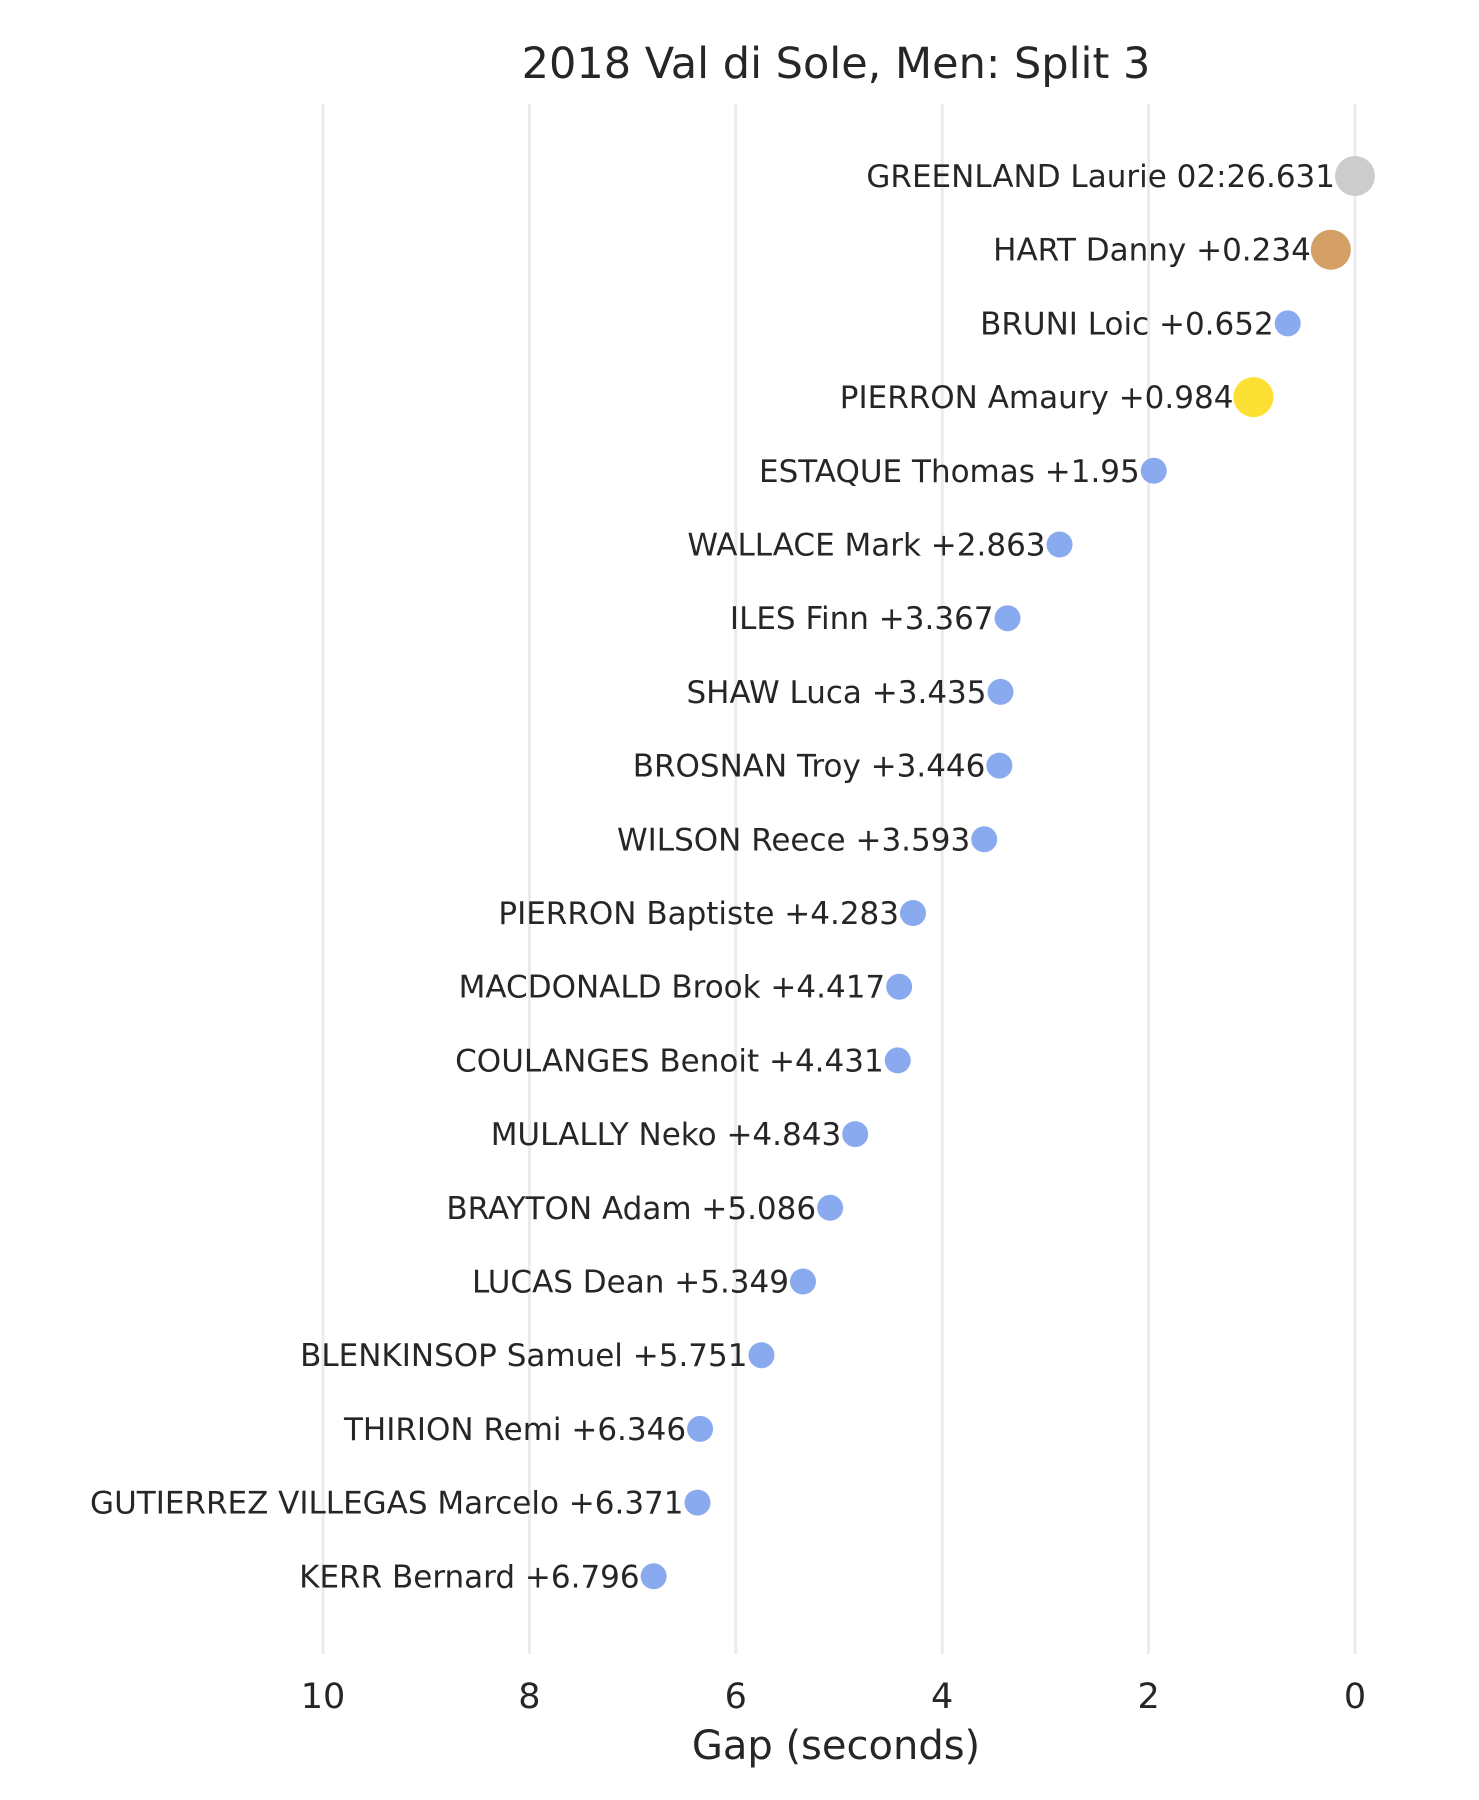 The height and width of the screenshot is (1800, 1479). What do you see at coordinates (736, 1697) in the screenshot?
I see `x-tick-label: 6` at bounding box center [736, 1697].